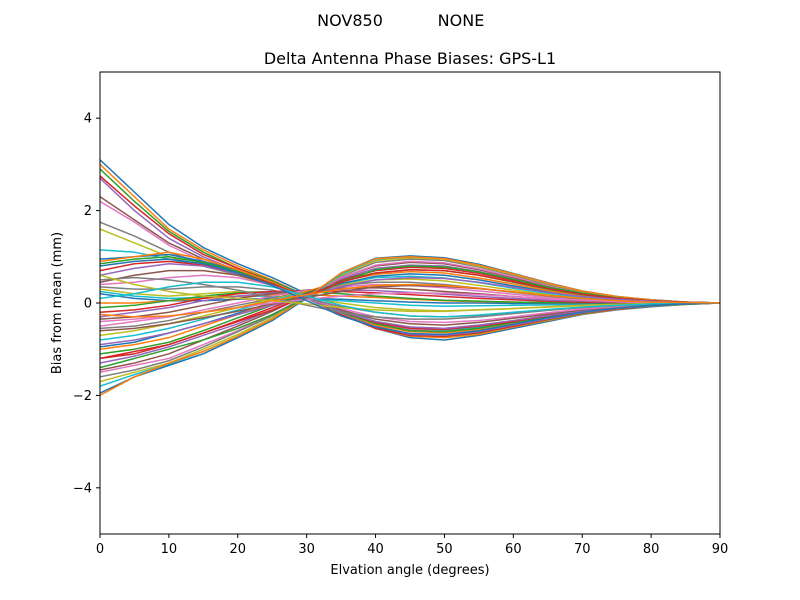 This screenshot has height=600, width=800. Describe the element at coordinates (412, 545) in the screenshot. I see `x-axis-ticks: 0 10 20 30 40 50 60 70 80 90` at that location.